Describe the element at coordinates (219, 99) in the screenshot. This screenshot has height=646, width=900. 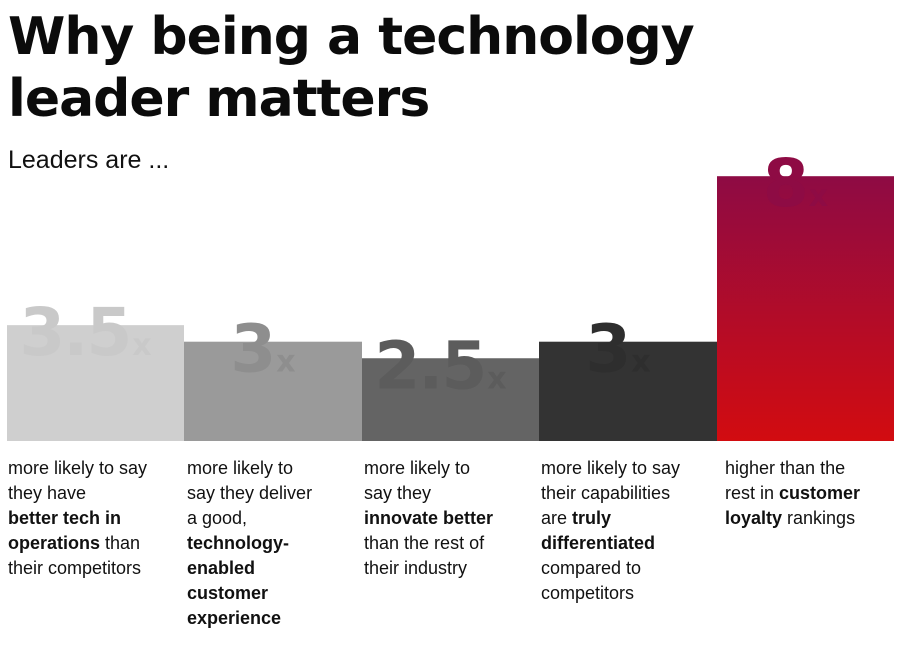
I see `title-line-2: leader matters` at that location.